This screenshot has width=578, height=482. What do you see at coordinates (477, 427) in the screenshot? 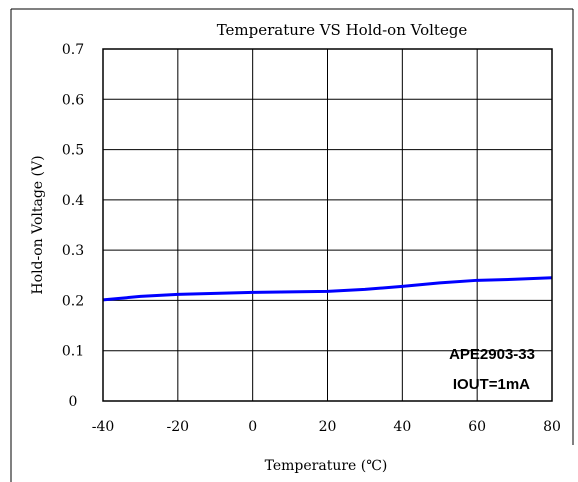
I see `x-tick-label: 60` at bounding box center [477, 427].